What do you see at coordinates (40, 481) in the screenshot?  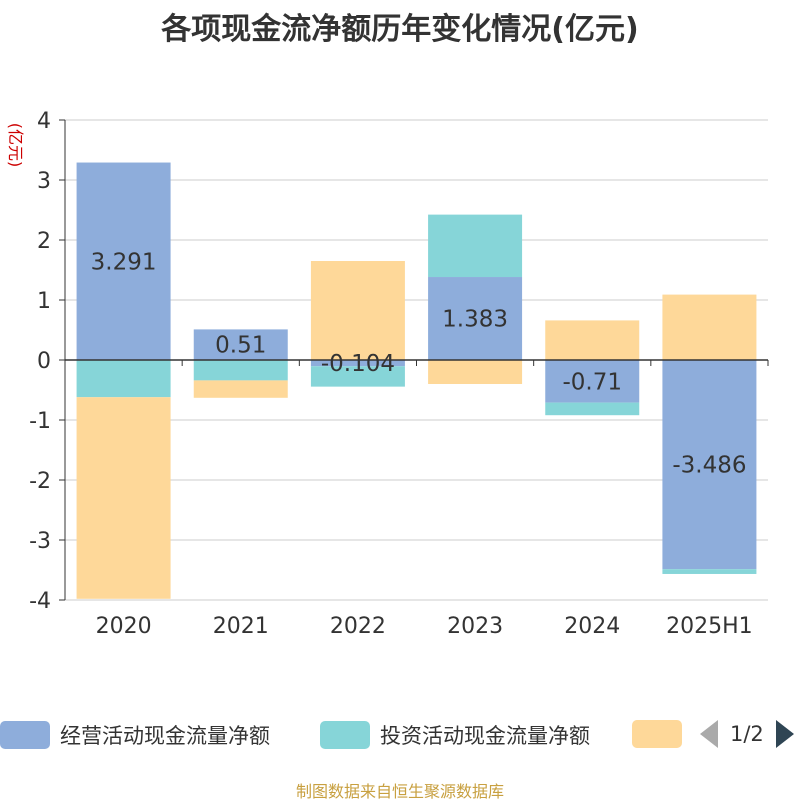 I see `y-tick-label: -2` at bounding box center [40, 481].